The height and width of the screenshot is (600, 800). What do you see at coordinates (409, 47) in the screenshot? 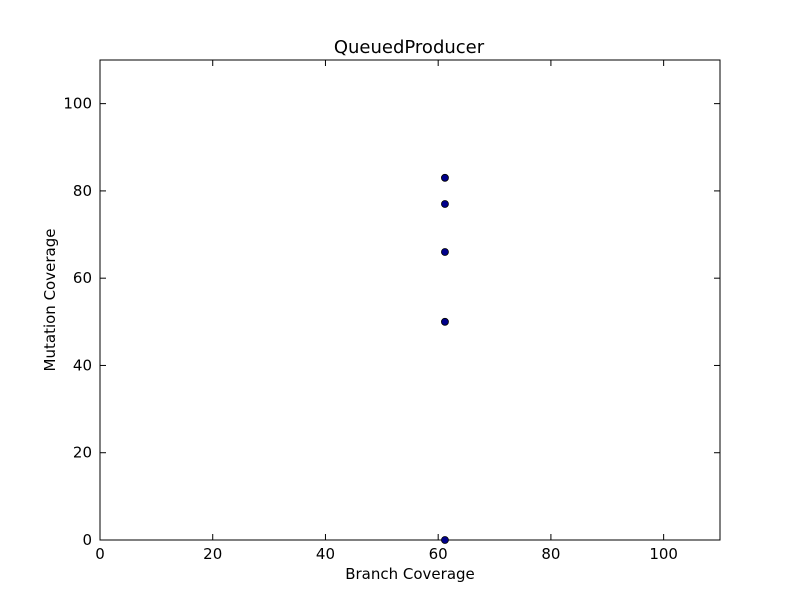
I see `chart-title: QueuedProducer` at bounding box center [409, 47].